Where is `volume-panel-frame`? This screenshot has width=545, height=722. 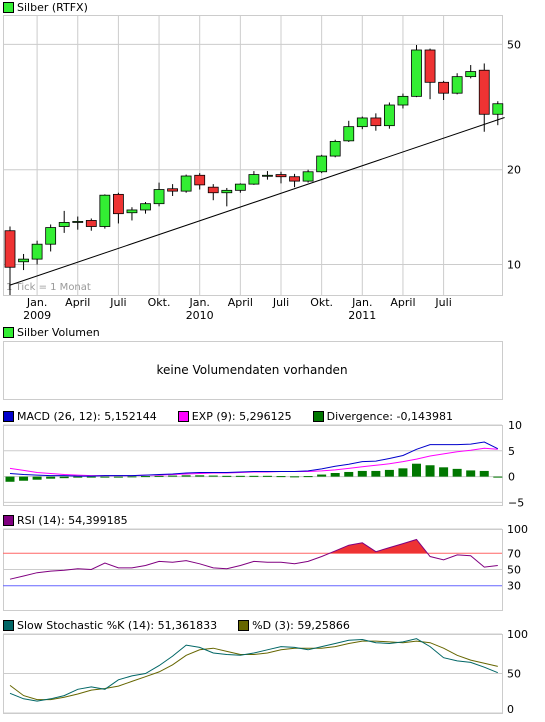
volume-panel-frame is located at coordinates (253, 370).